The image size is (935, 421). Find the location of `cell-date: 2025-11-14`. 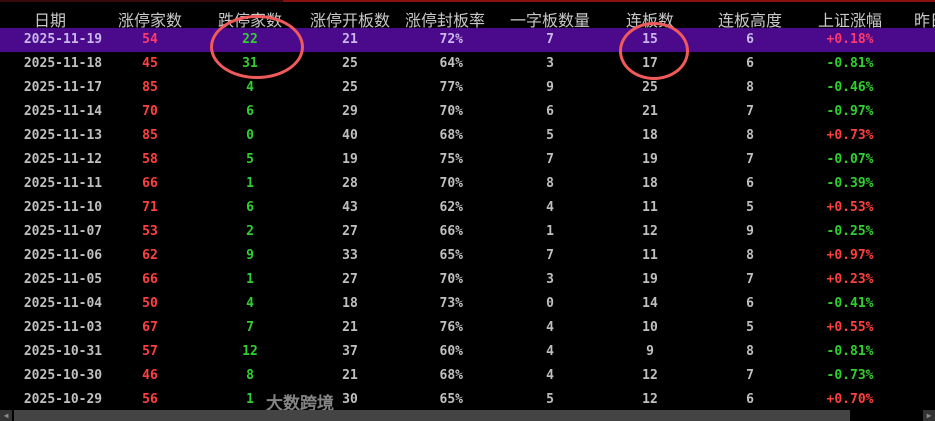

cell-date: 2025-11-14 is located at coordinates (63, 111).